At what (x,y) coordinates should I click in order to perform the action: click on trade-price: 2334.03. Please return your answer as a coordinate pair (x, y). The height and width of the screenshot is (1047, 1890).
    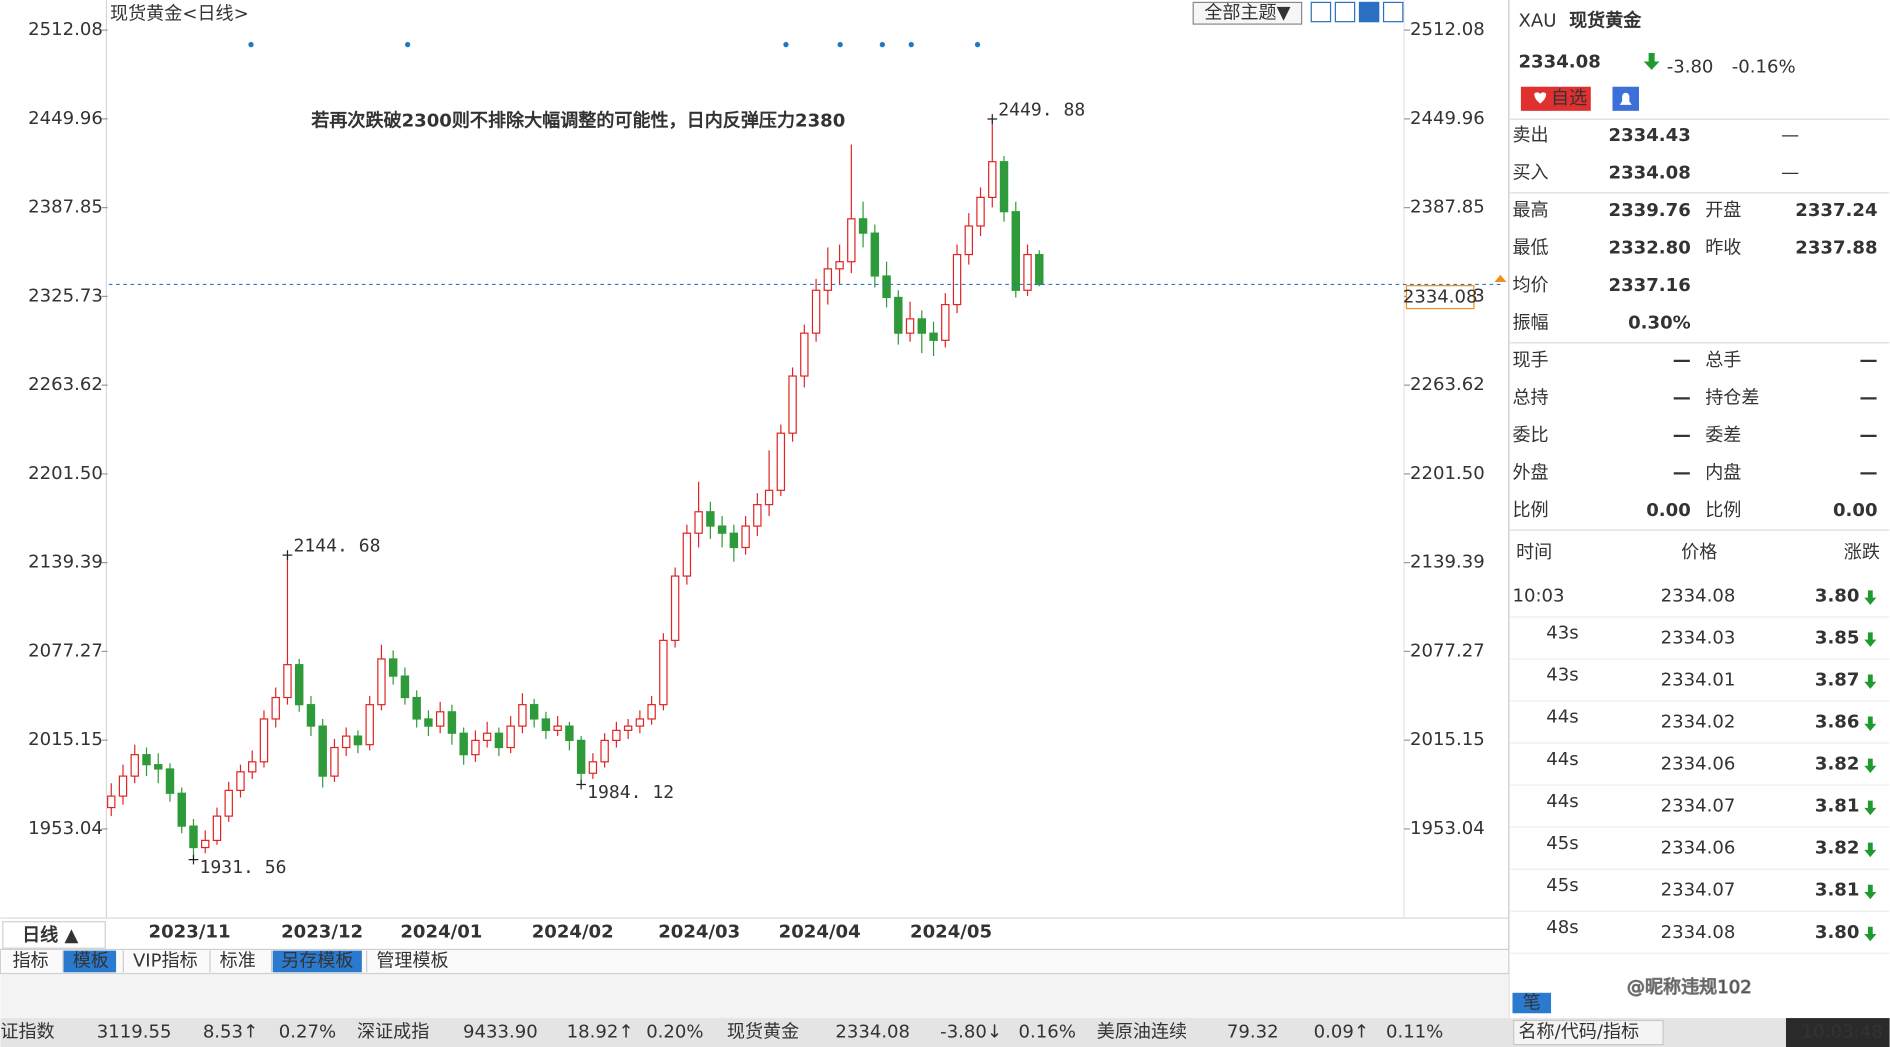
    Looking at the image, I should click on (1698, 637).